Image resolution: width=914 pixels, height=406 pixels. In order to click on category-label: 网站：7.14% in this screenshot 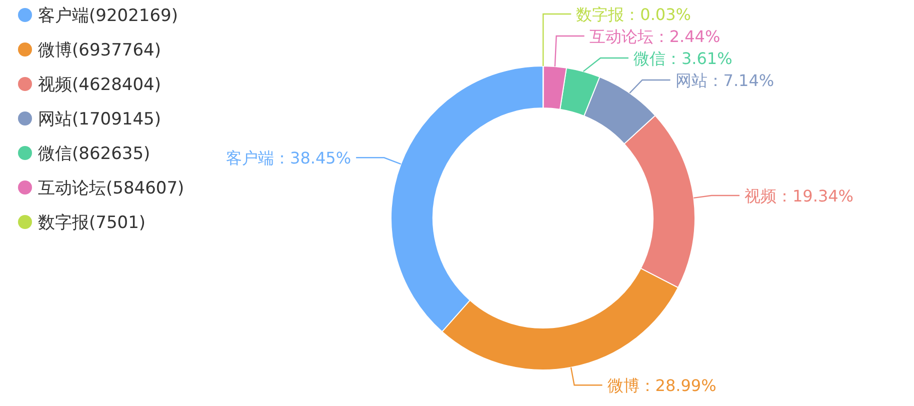, I will do `click(724, 80)`.